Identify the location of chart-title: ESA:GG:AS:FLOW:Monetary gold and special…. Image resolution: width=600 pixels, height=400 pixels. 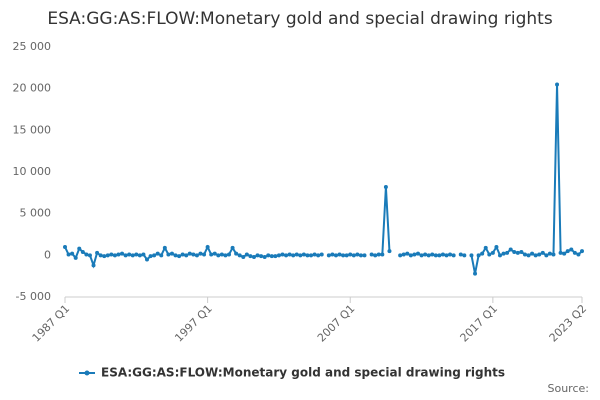
(299, 19).